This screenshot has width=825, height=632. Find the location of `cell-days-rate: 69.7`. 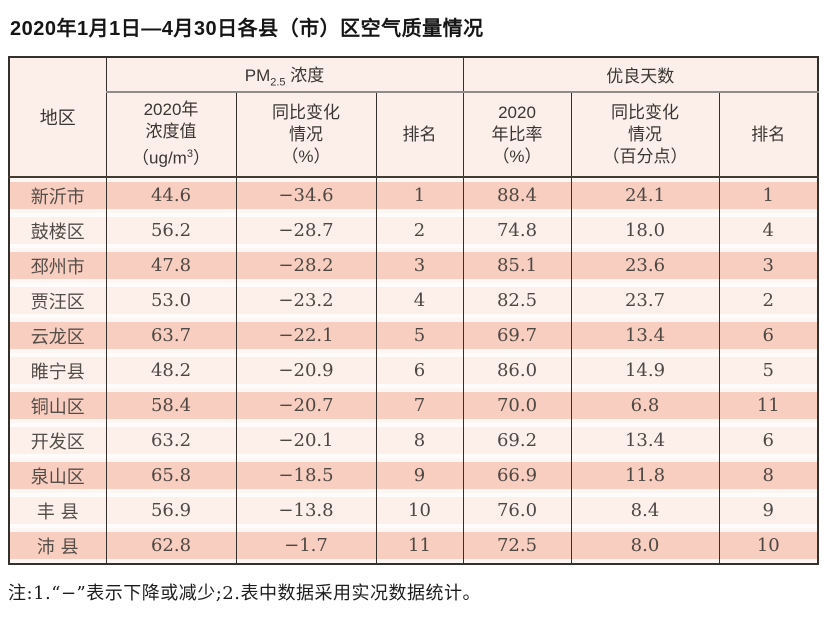

cell-days-rate: 69.7 is located at coordinates (517, 335).